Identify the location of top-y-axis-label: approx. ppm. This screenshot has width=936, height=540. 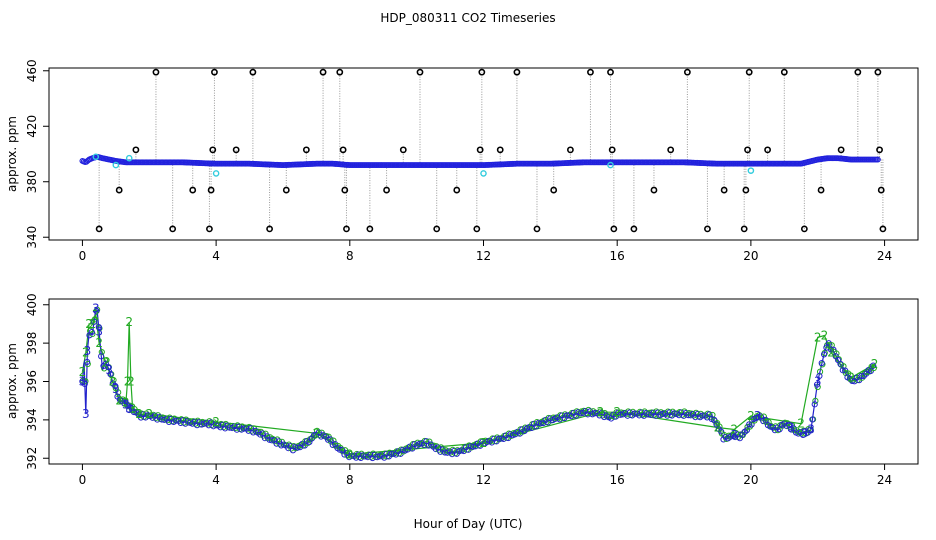
(12, 154).